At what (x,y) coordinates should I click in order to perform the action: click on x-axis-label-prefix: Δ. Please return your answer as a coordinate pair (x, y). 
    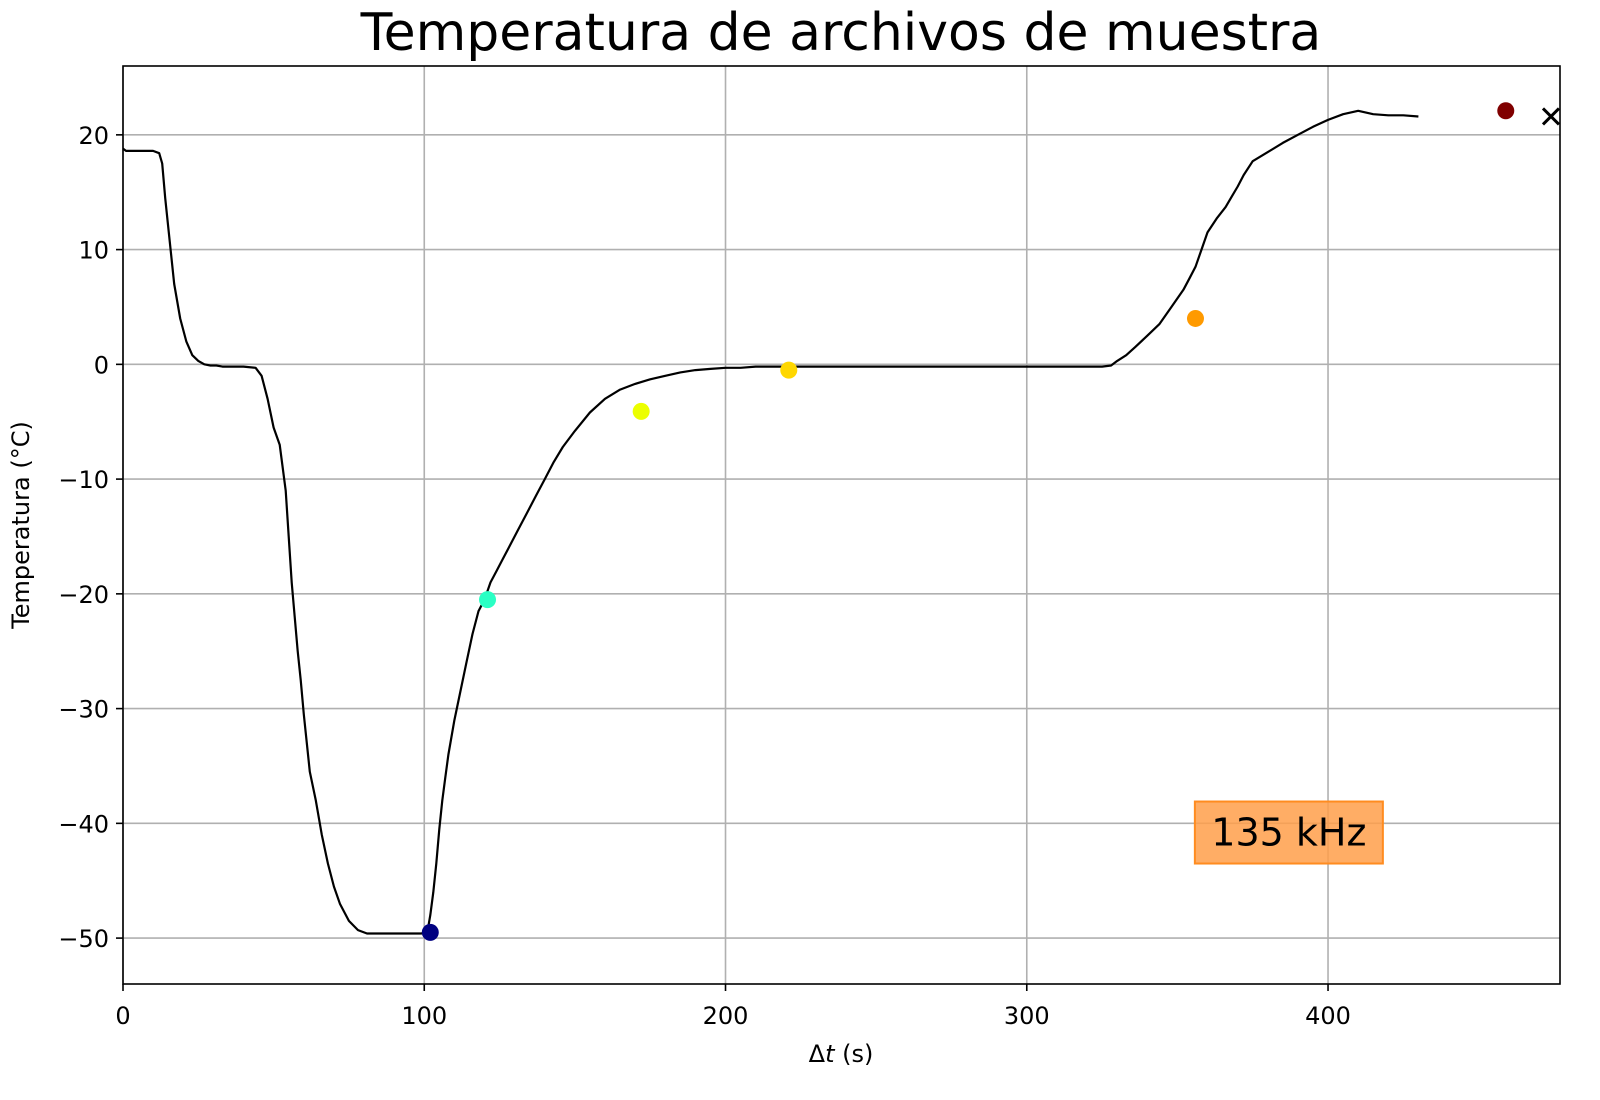
    Looking at the image, I should click on (817, 1054).